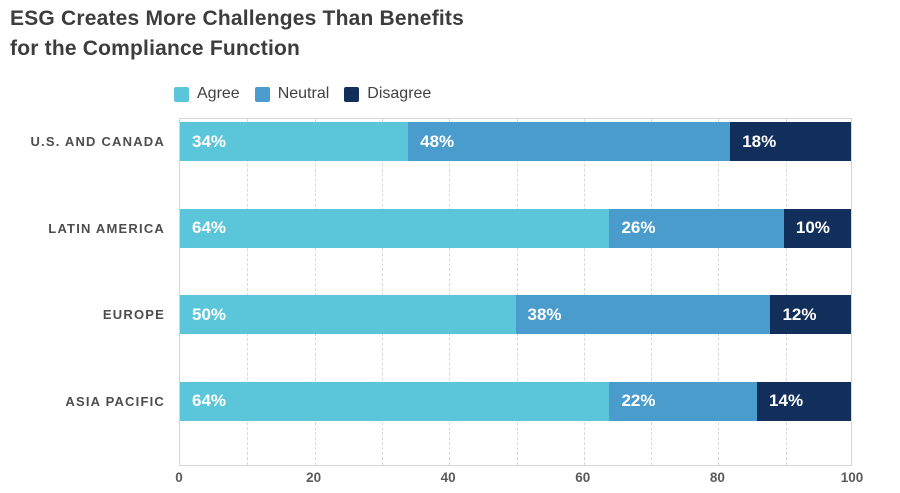 The width and height of the screenshot is (900, 493). I want to click on bar-row: 64% 22% 14%, so click(515, 401).